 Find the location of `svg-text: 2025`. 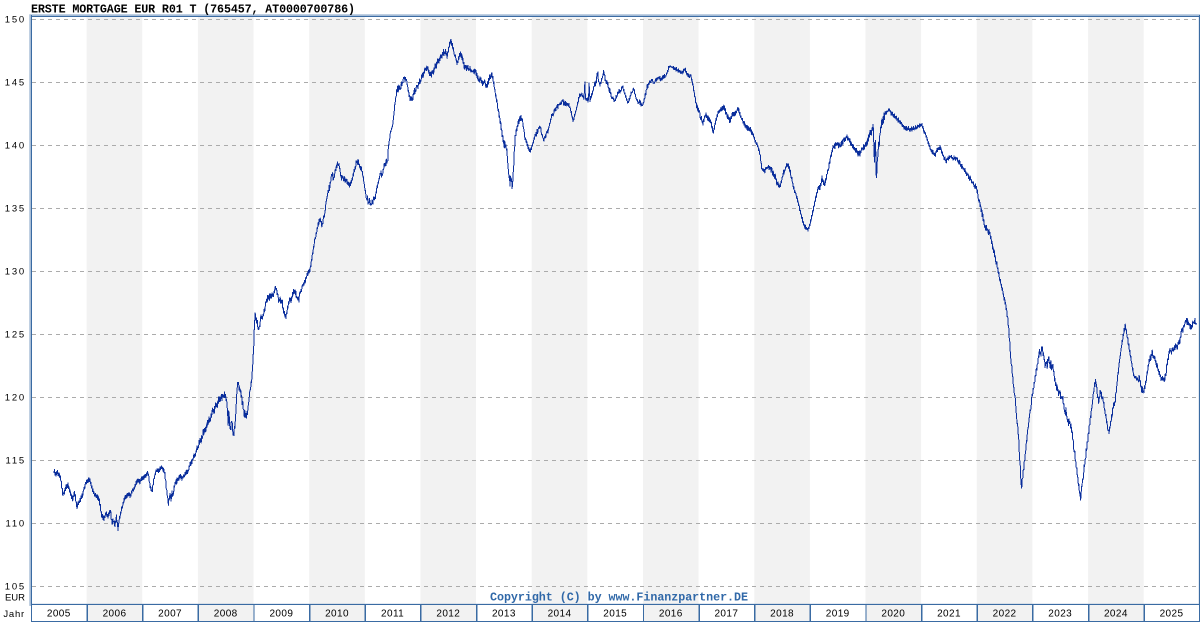

svg-text: 2025 is located at coordinates (1172, 614).